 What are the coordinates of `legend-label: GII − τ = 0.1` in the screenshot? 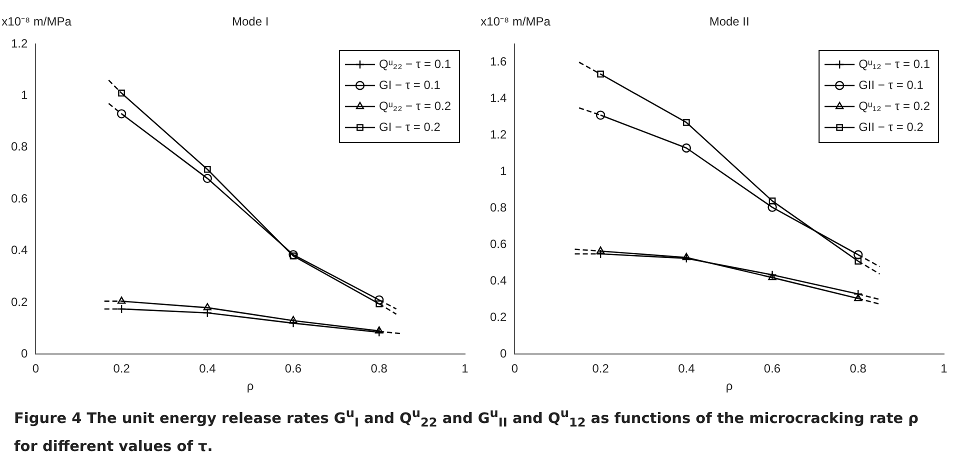 It's located at (891, 85).